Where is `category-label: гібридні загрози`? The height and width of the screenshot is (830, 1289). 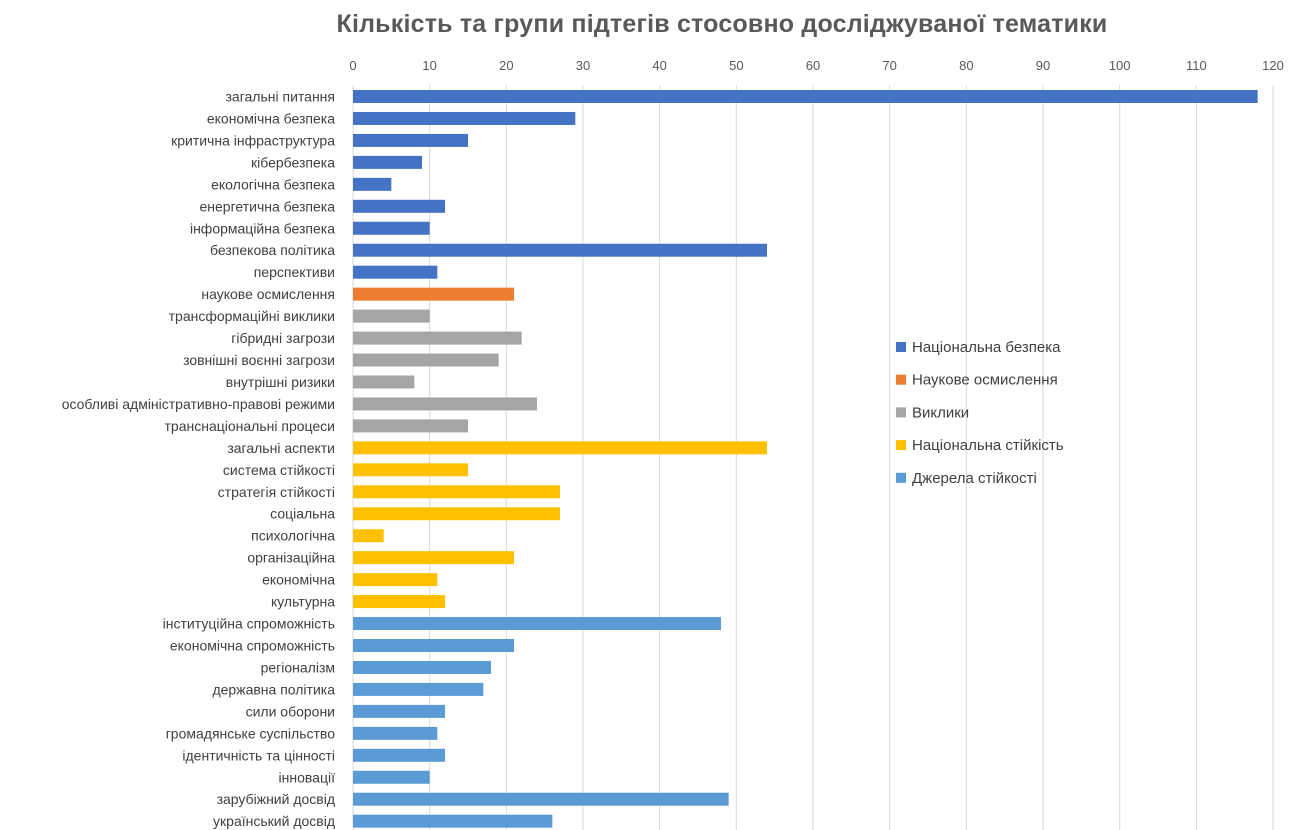 category-label: гібридні загрози is located at coordinates (283, 338).